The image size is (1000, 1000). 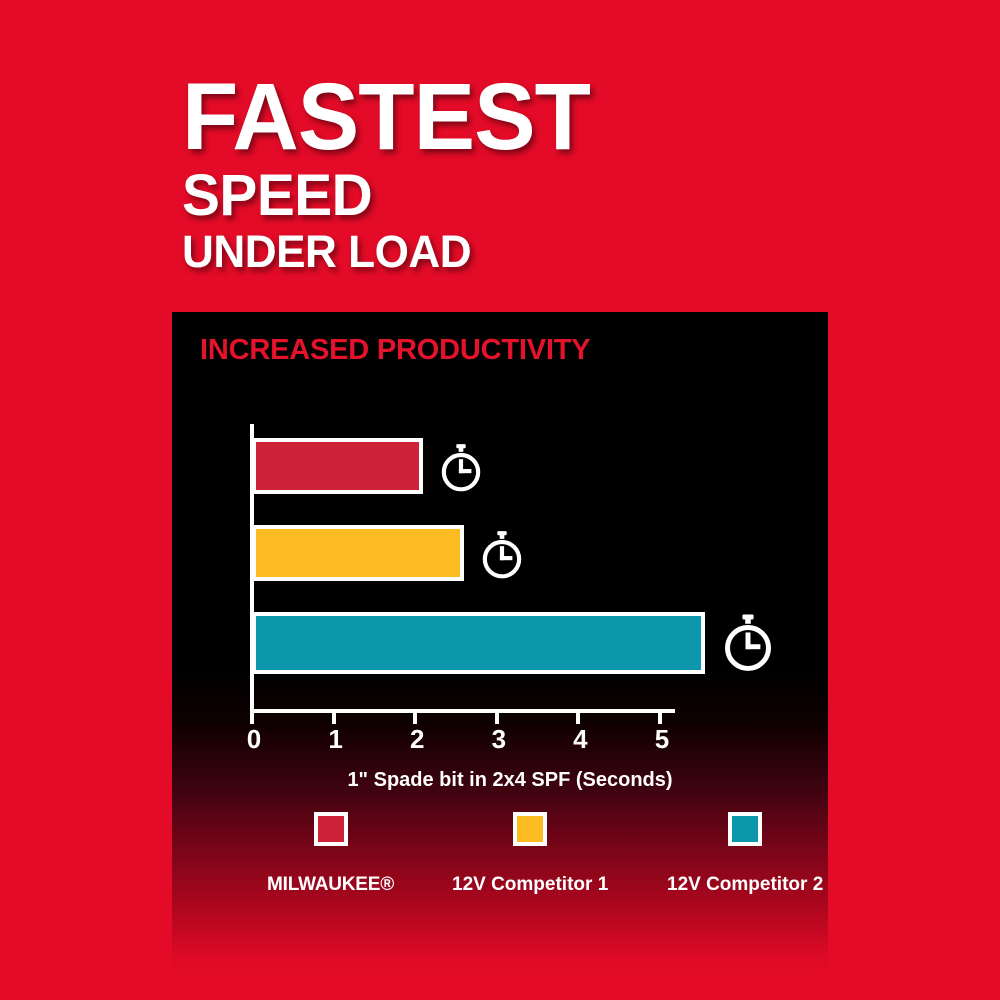 What do you see at coordinates (335, 739) in the screenshot?
I see `x-tick-label: 1` at bounding box center [335, 739].